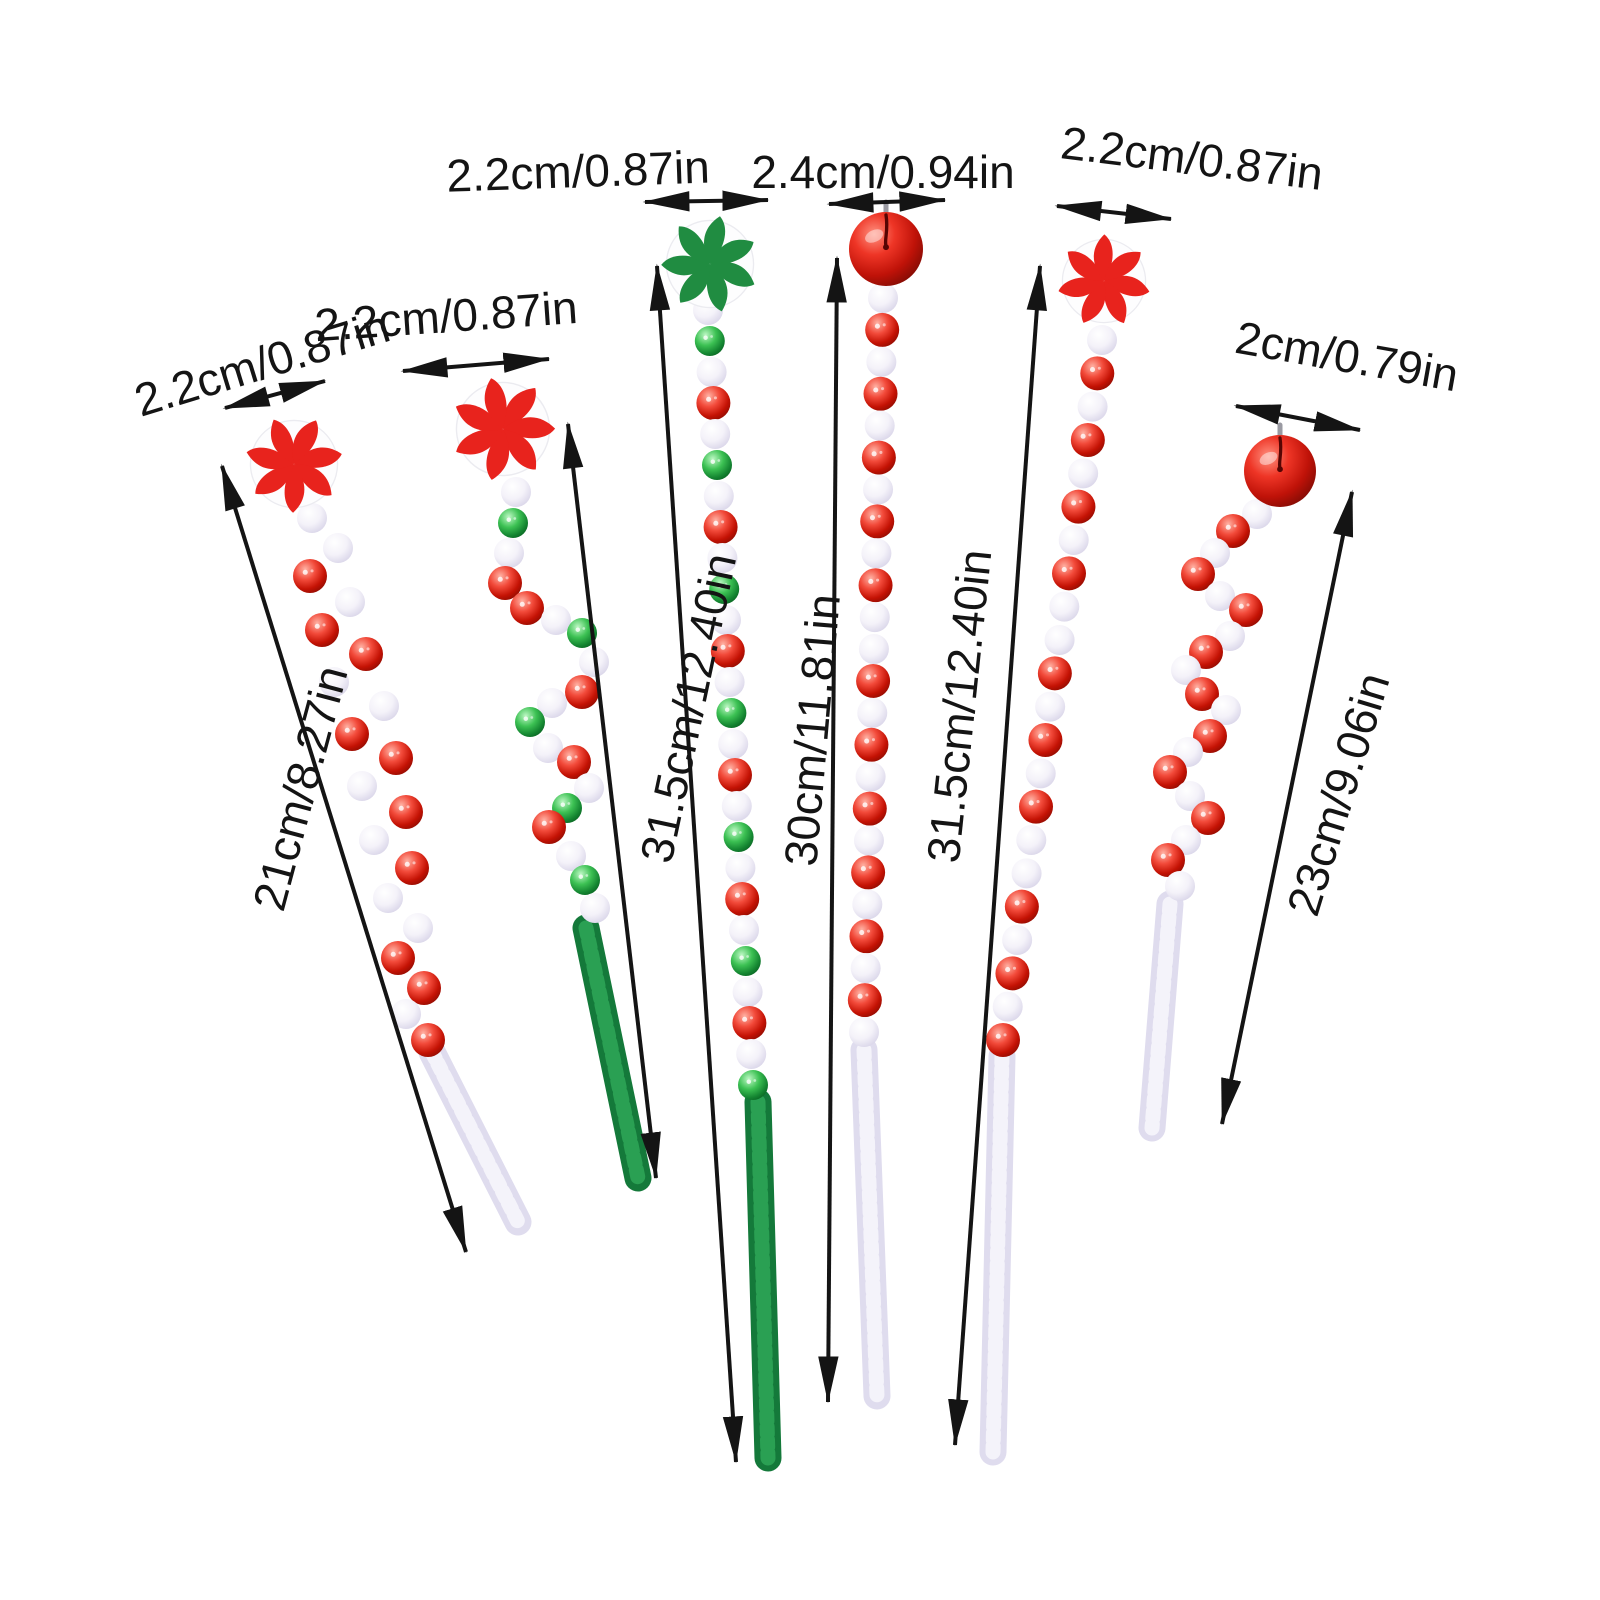  I want to click on length-arrow-stick6, so click(1287, 807).